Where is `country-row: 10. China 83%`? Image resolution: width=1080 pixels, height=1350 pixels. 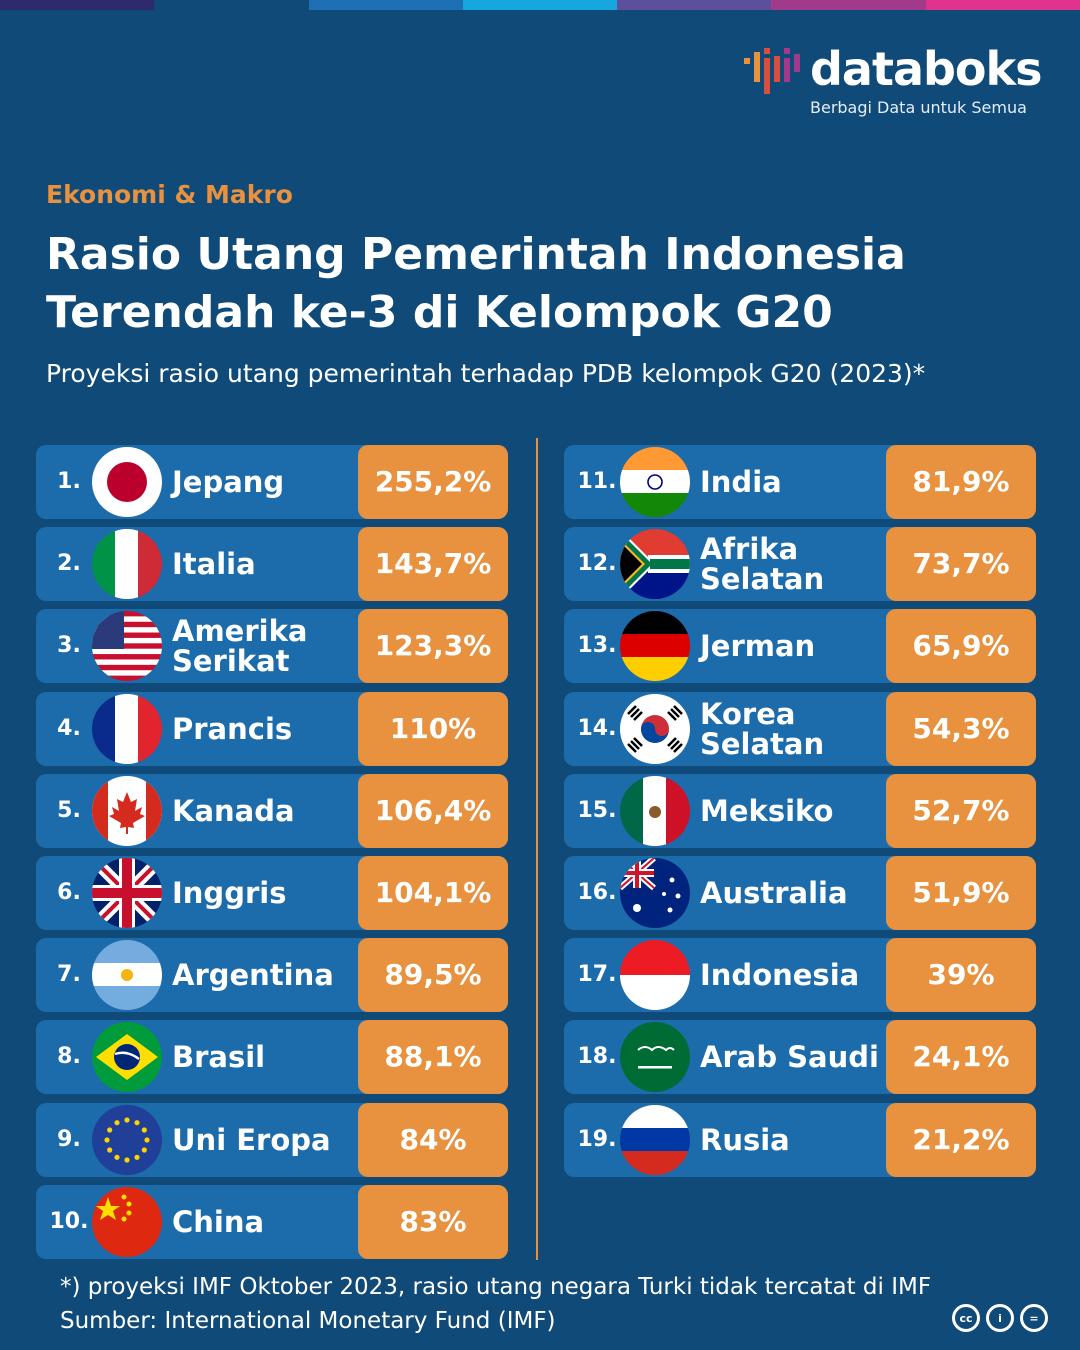
country-row: 10. China 83% is located at coordinates (272, 1221).